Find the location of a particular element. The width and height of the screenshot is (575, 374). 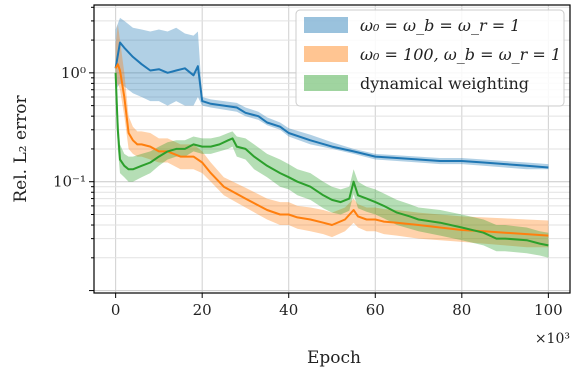

legend-label: dynamical weighting is located at coordinates (444, 83).